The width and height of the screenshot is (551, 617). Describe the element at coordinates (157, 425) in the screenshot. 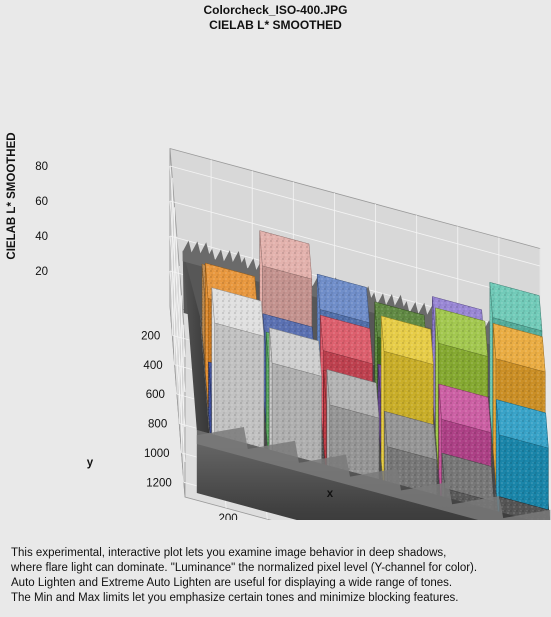

I see `y-tick-label: 800` at that location.